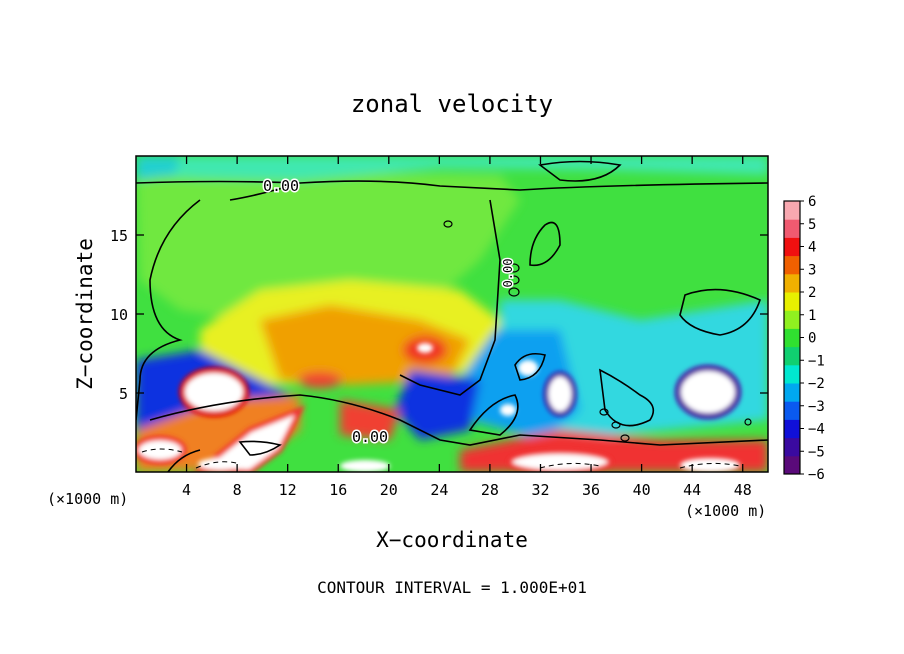 Image resolution: width=904 pixels, height=654 pixels. I want to click on colorbar-tick-label: 1, so click(812, 316).